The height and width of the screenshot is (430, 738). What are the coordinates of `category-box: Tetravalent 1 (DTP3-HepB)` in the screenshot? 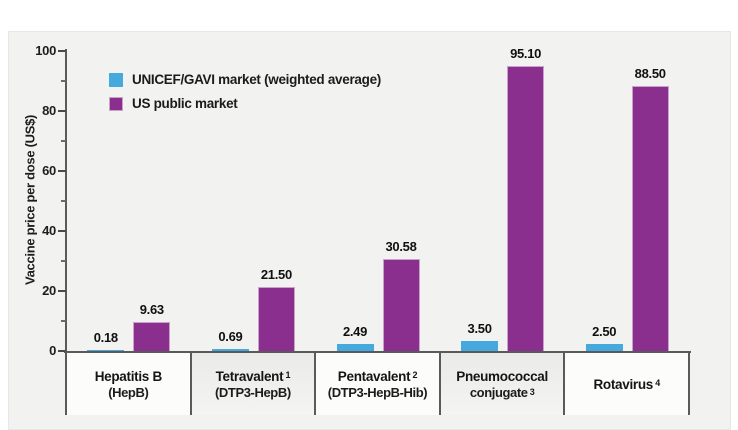 It's located at (253, 384).